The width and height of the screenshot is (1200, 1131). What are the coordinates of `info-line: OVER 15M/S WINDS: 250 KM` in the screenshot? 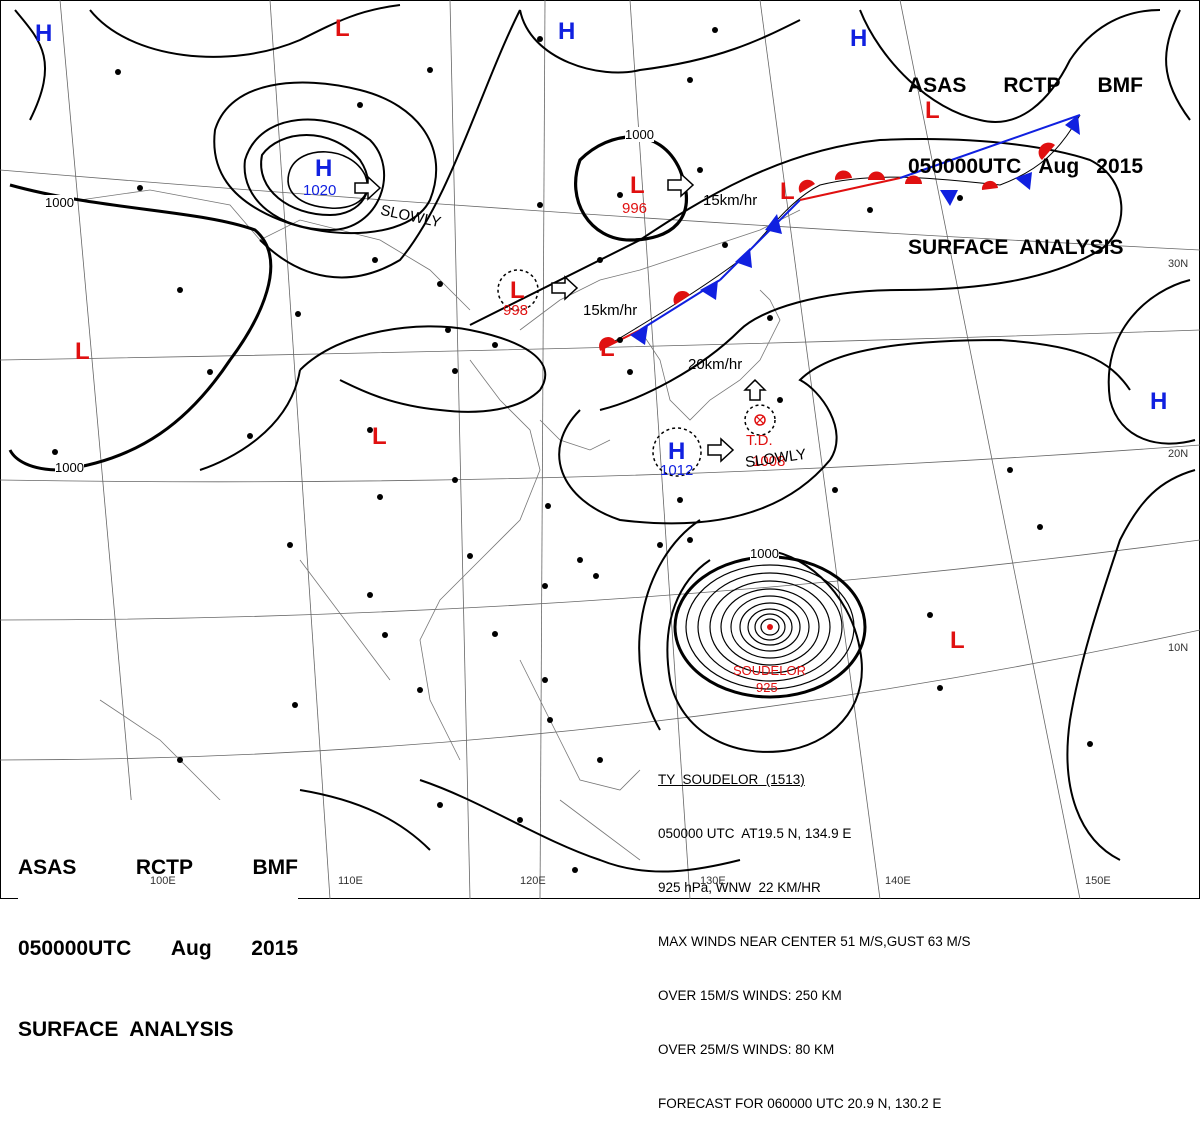 It's located at (750, 995).